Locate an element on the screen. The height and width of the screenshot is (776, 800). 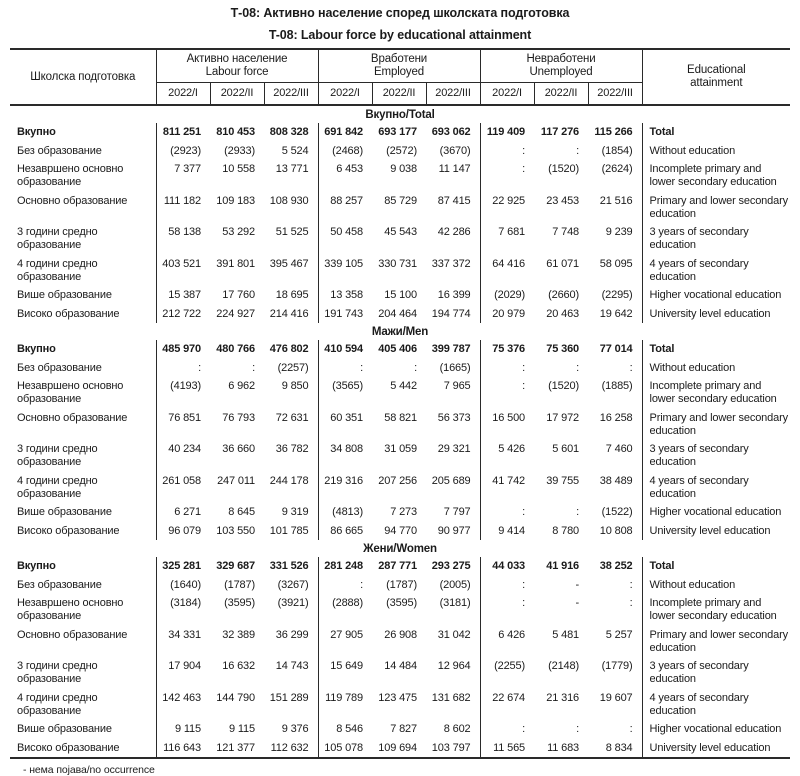
value-cell: (2923) is located at coordinates (185, 150).